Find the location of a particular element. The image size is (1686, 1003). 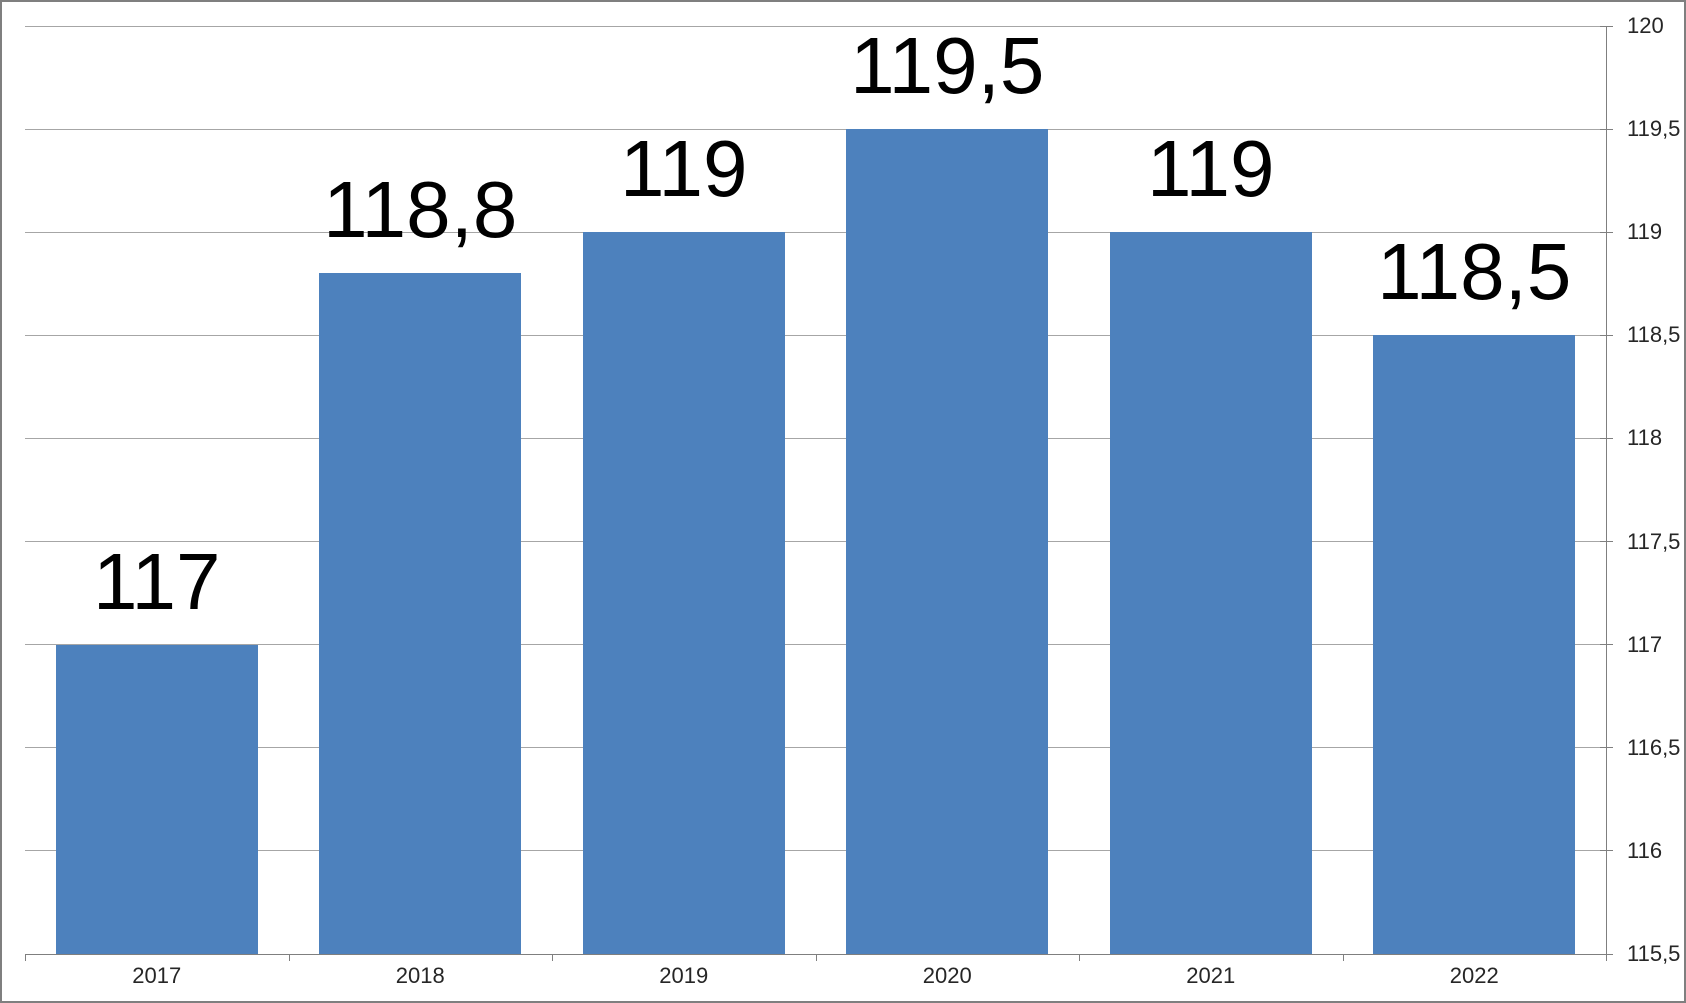

y-axis-tick-label: 118,5 is located at coordinates (1654, 335).